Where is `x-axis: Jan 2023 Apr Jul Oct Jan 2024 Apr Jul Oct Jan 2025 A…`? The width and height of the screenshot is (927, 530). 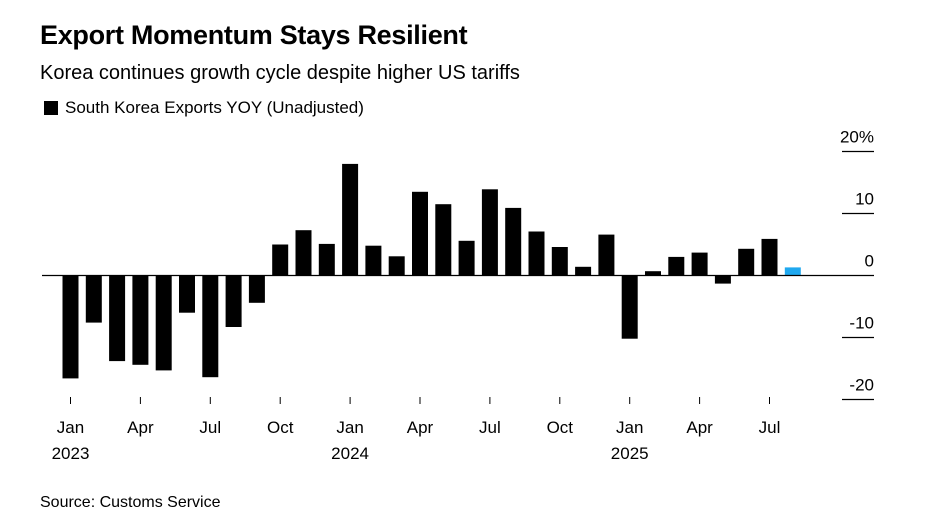 x-axis: Jan 2023 Apr Jul Oct Jan 2024 Apr Jul Oct Jan 2025 A… is located at coordinates (416, 430).